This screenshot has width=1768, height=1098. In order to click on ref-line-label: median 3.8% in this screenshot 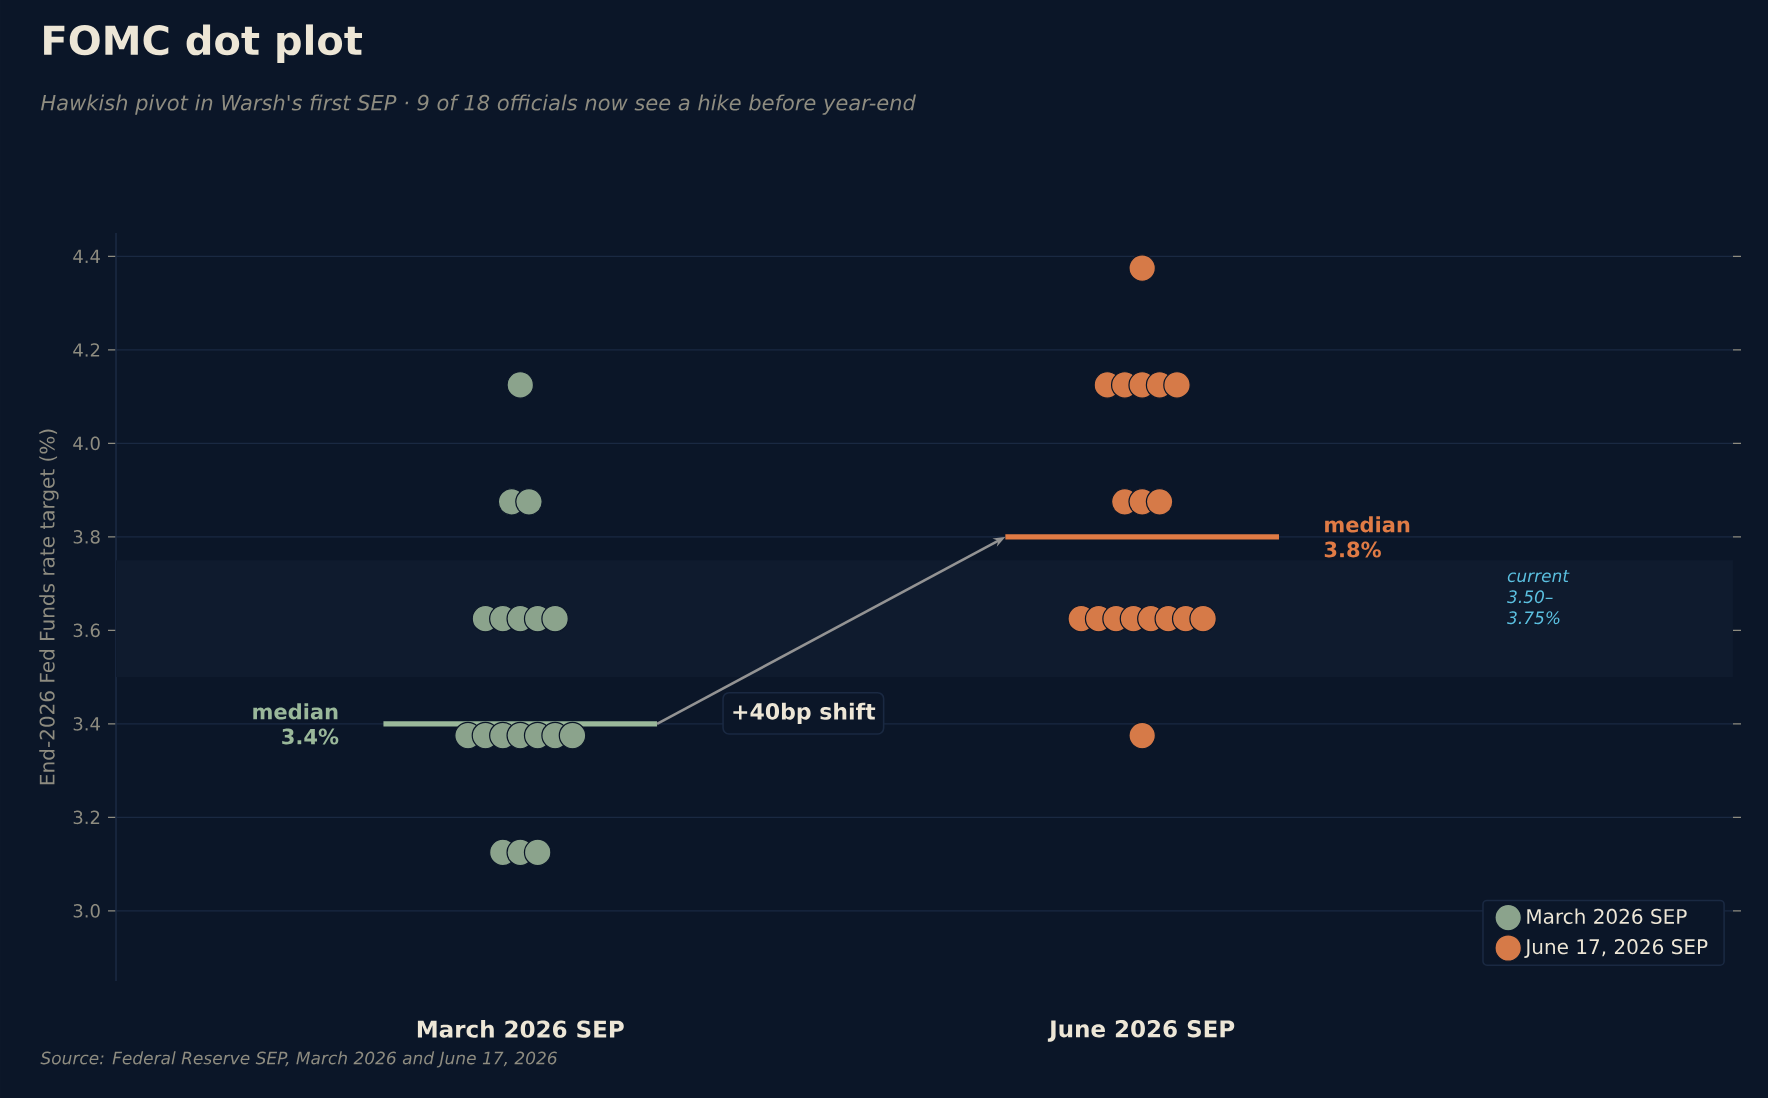, I will do `click(1367, 537)`.